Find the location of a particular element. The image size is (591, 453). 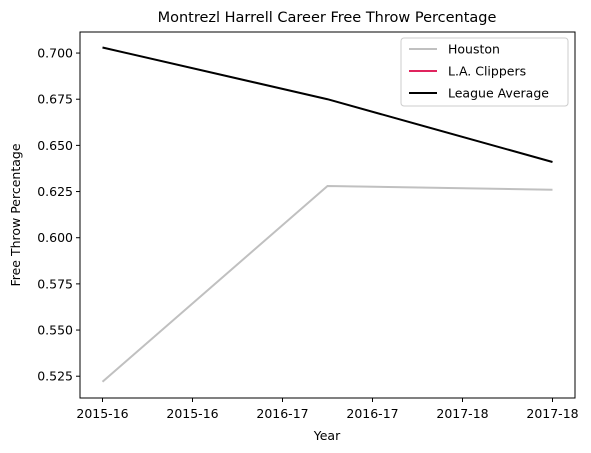

y-tick-label: 0.550 is located at coordinates (55, 330).